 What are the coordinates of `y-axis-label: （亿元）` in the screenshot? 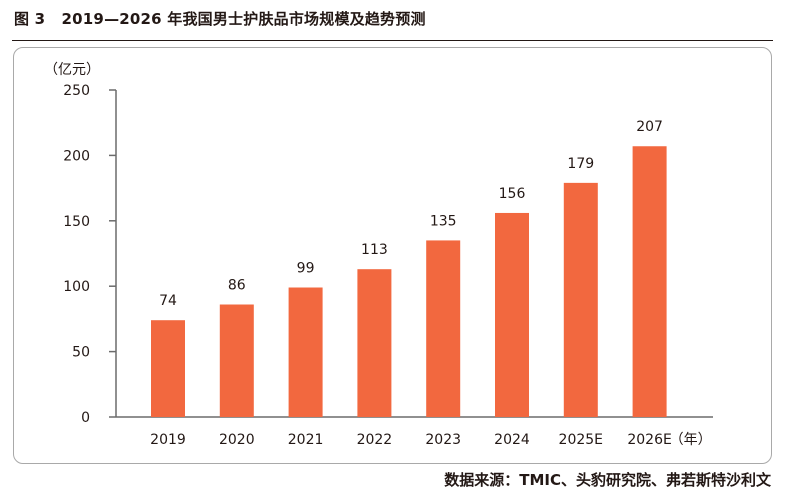 It's located at (72, 70).